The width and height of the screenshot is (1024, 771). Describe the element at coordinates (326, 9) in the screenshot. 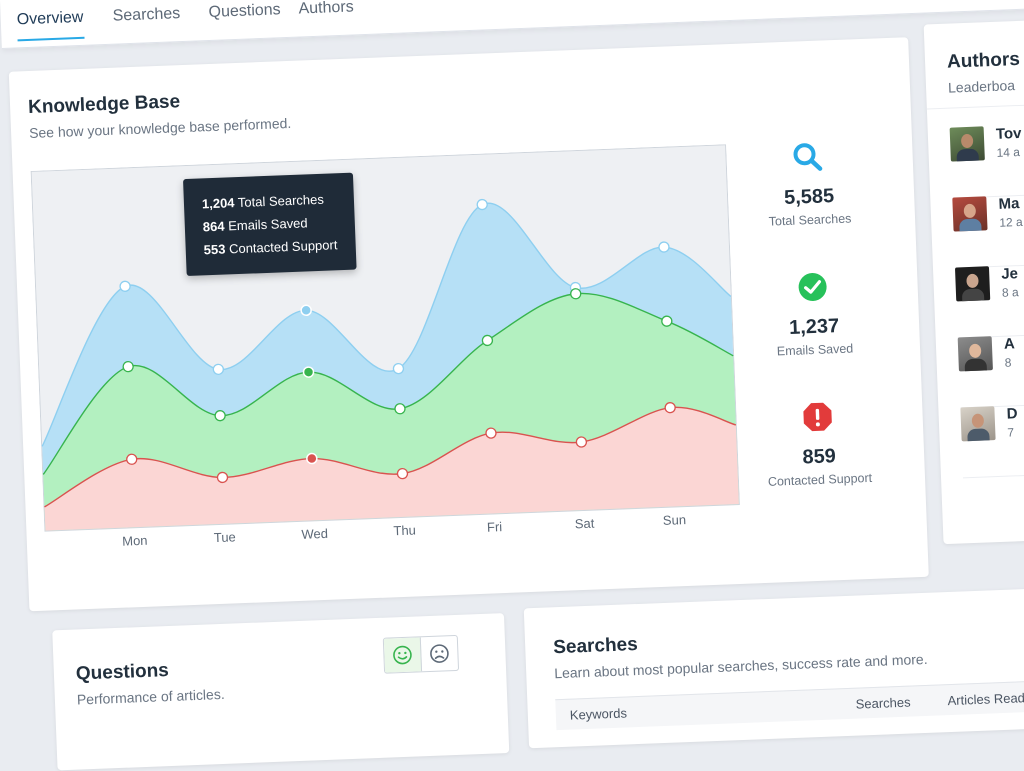

I see `tab-authors: Authors` at that location.